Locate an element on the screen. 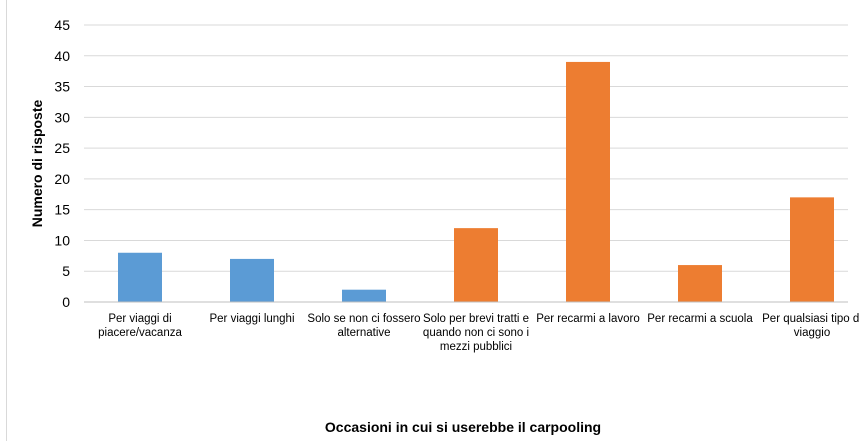  y-tick-label: 15 is located at coordinates (62, 210).